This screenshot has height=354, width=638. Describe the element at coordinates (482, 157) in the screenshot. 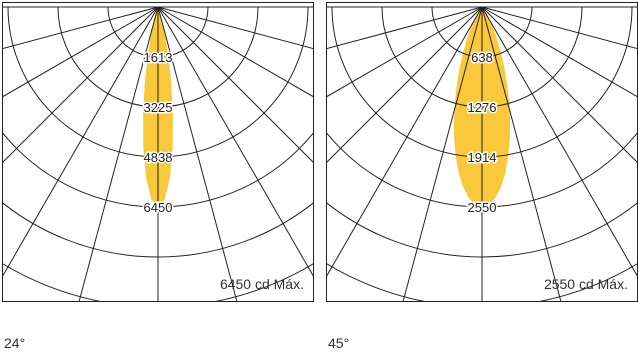

I see `ring-value-label: 1914` at that location.